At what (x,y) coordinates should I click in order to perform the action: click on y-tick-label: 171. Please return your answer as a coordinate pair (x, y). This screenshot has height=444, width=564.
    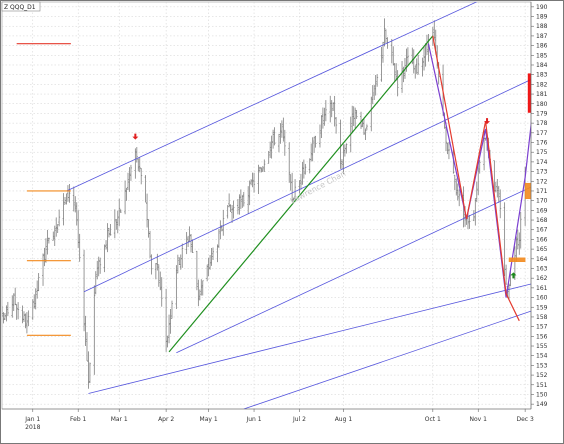
    Looking at the image, I should click on (542, 191).